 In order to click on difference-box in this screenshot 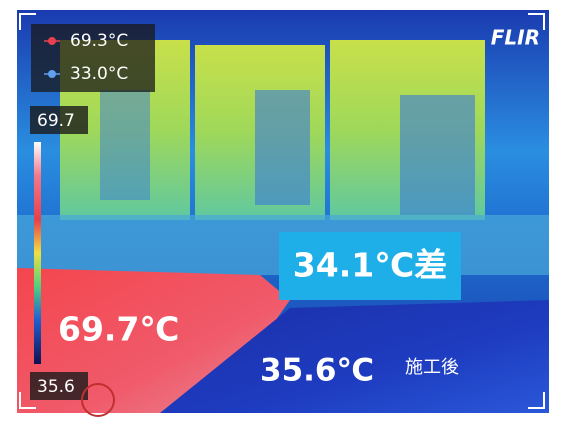, I will do `click(370, 266)`.